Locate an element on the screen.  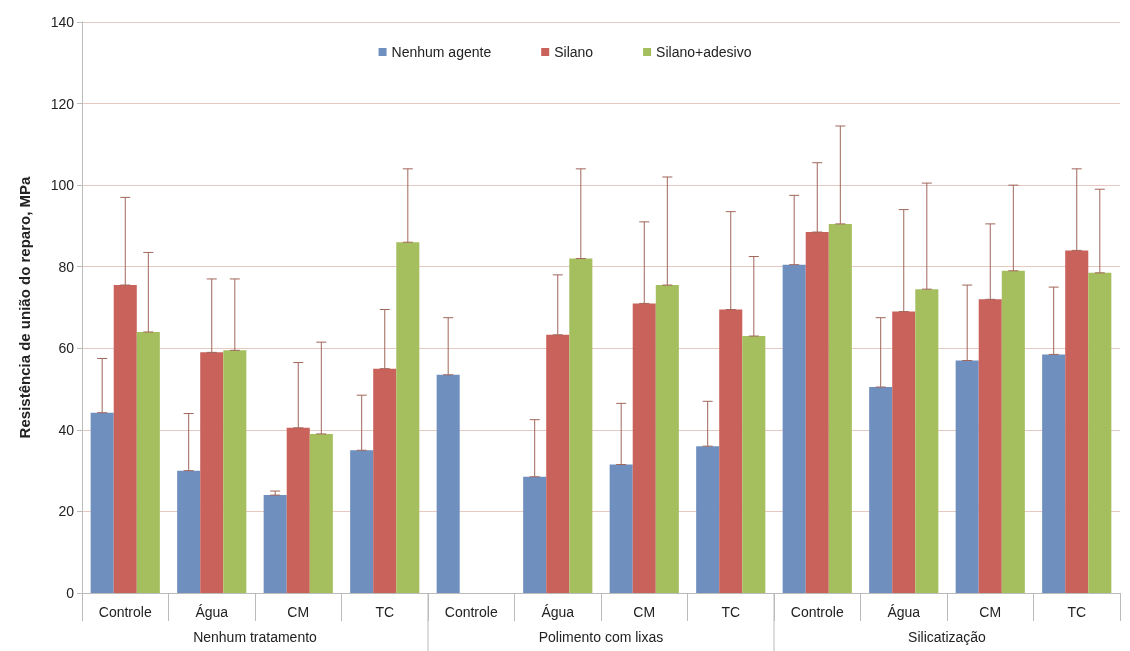
y-tick-label: 40 is located at coordinates (66, 429).